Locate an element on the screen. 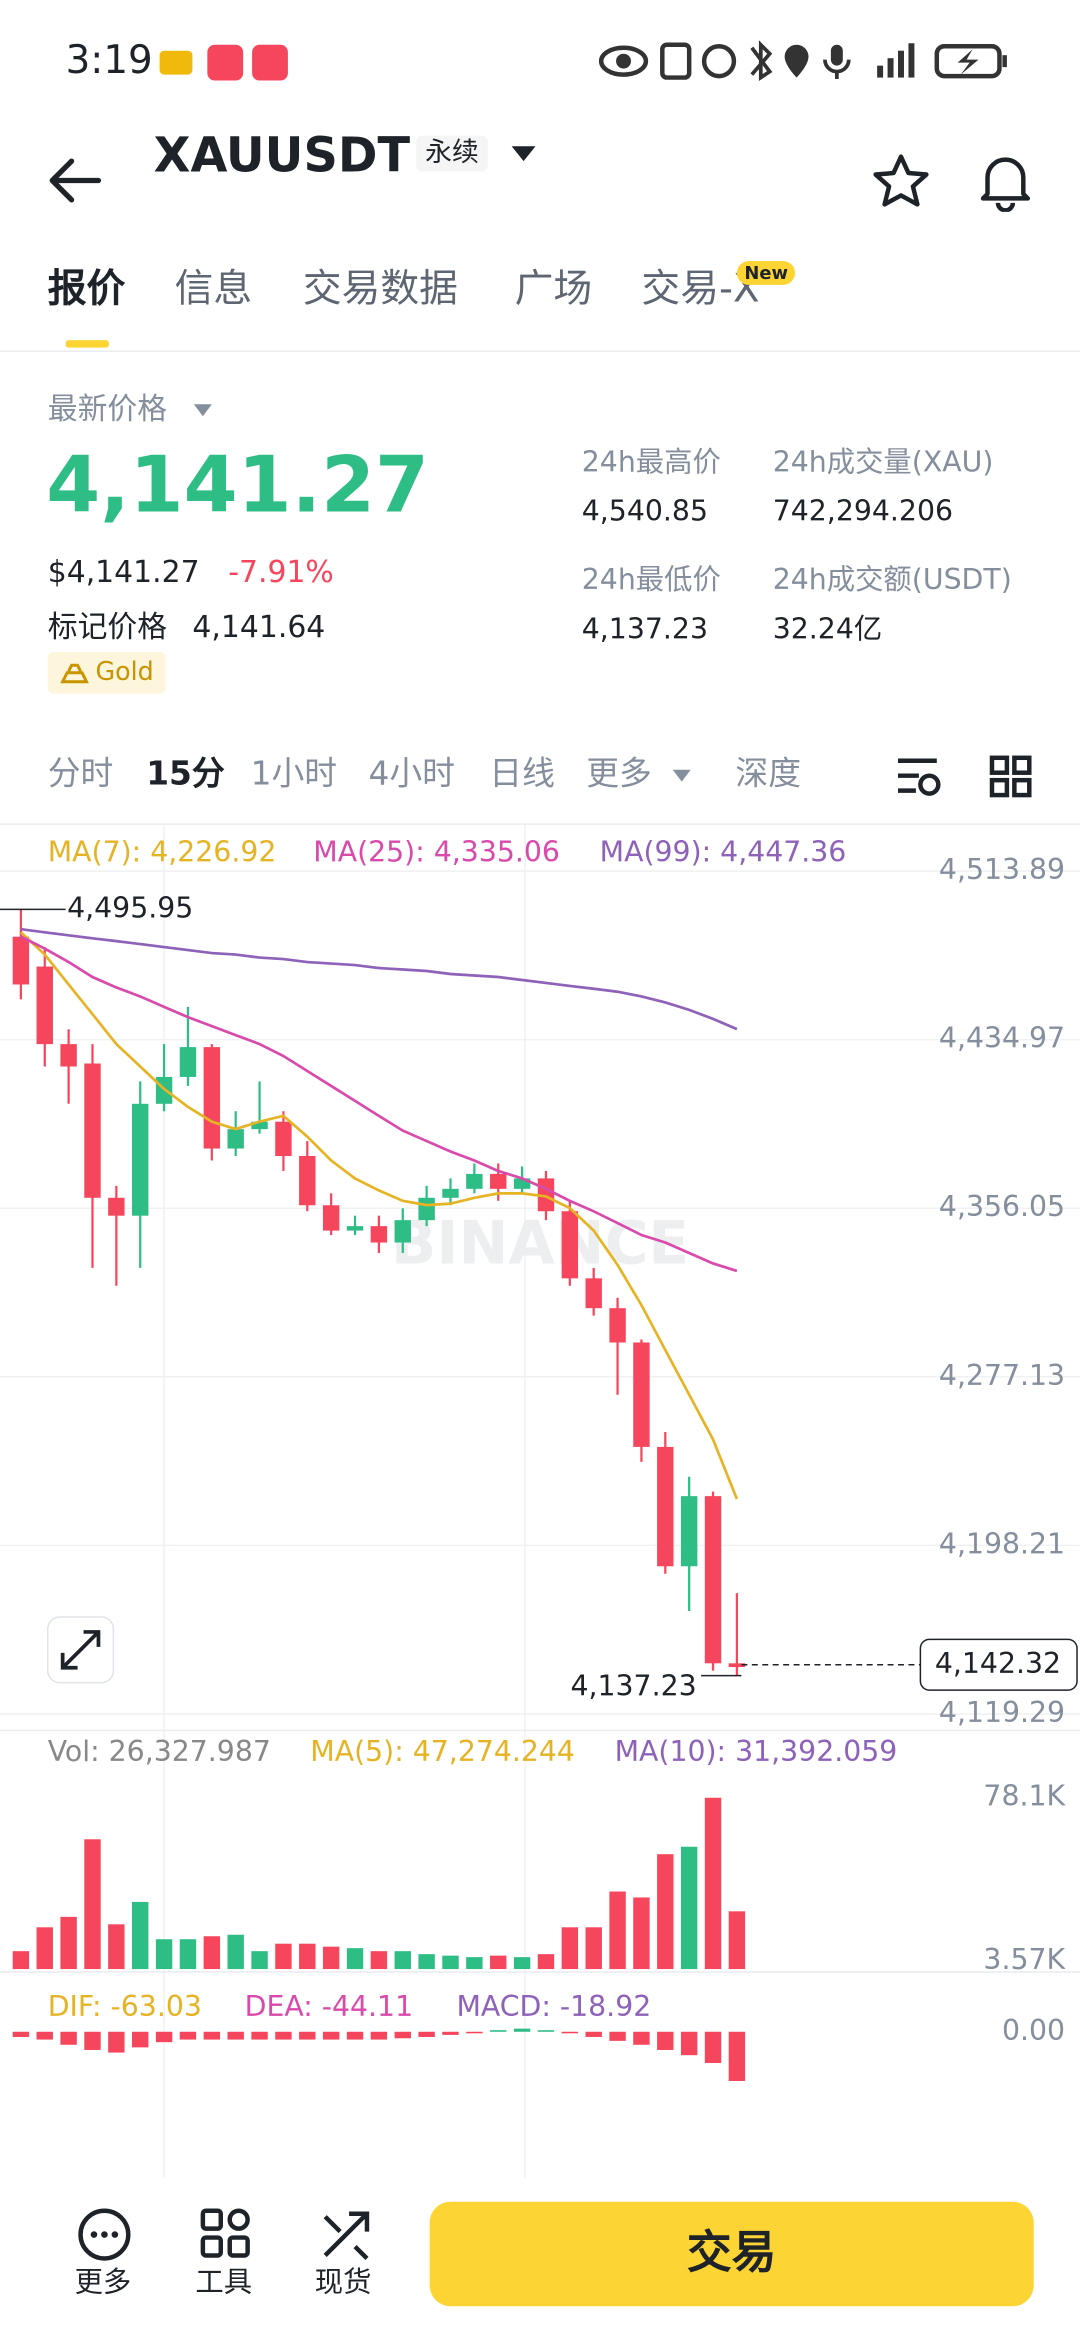  high-marker-label: 4,495.95 is located at coordinates (130, 907).